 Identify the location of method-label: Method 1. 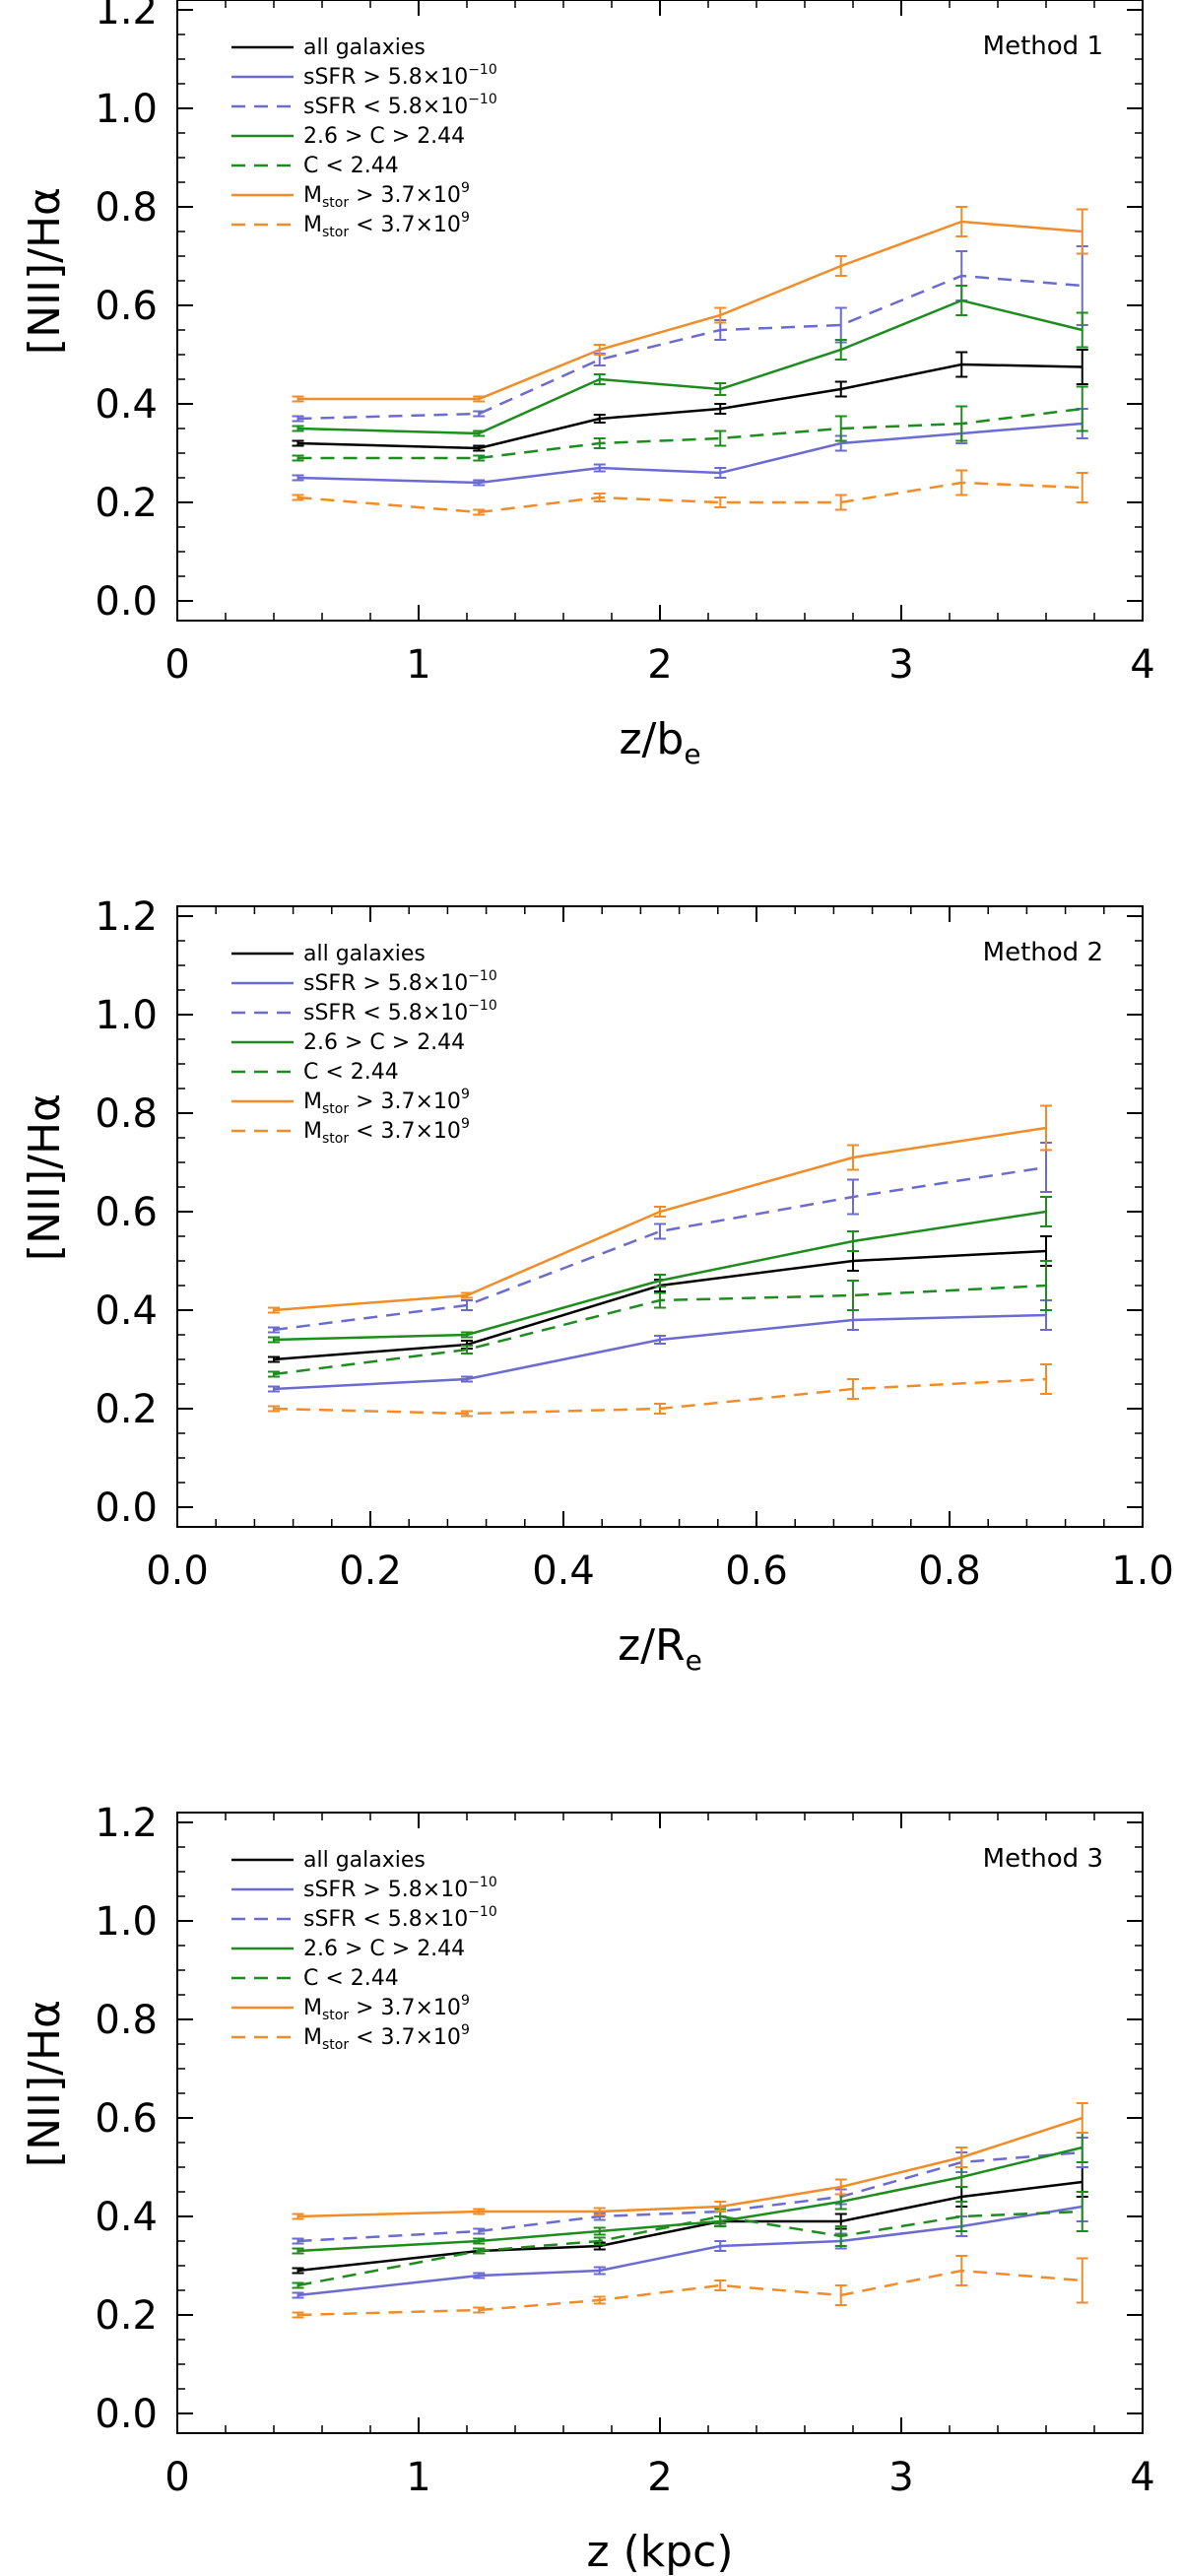
(1043, 47).